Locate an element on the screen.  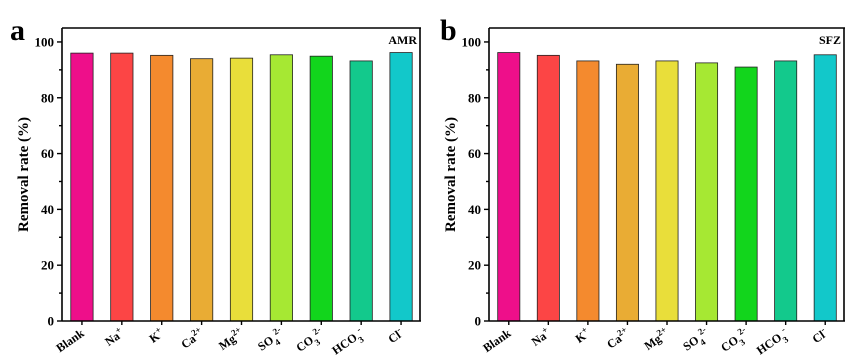
panel-letter: a is located at coordinates (17, 30).